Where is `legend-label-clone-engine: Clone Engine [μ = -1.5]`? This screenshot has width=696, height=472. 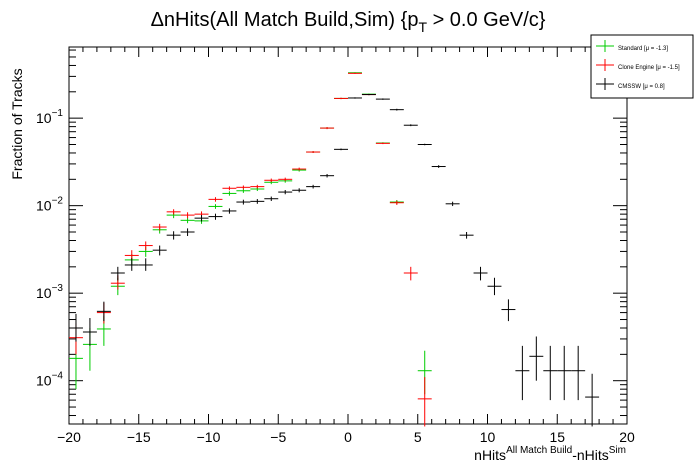 legend-label-clone-engine: Clone Engine [μ = -1.5] is located at coordinates (649, 68).